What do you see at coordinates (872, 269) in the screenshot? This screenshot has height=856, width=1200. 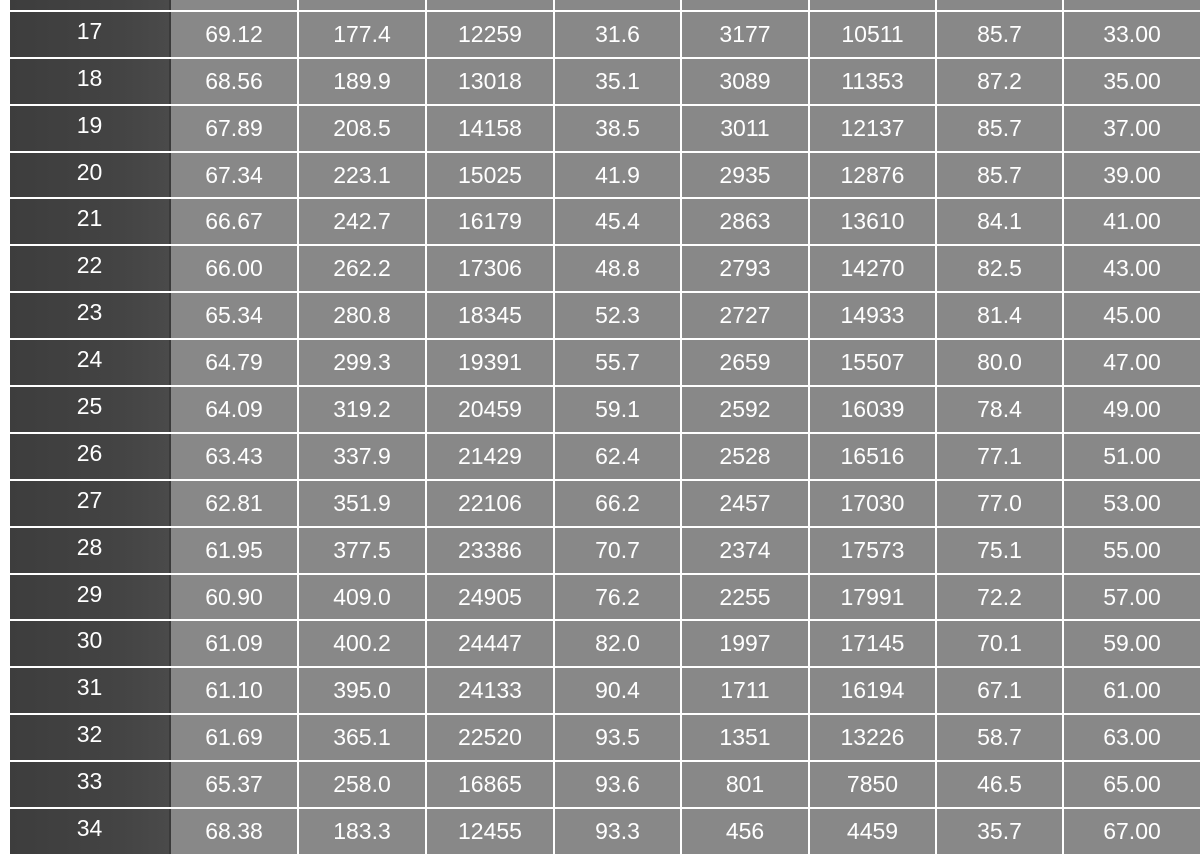 I see `value-cell: 14270` at bounding box center [872, 269].